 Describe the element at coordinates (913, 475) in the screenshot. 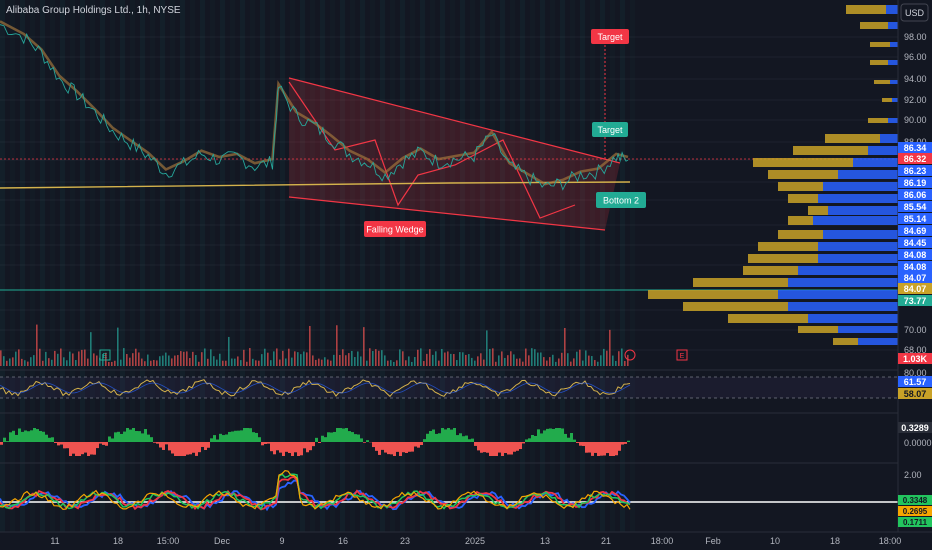

I see `osc-top-tick: 2.00` at that location.